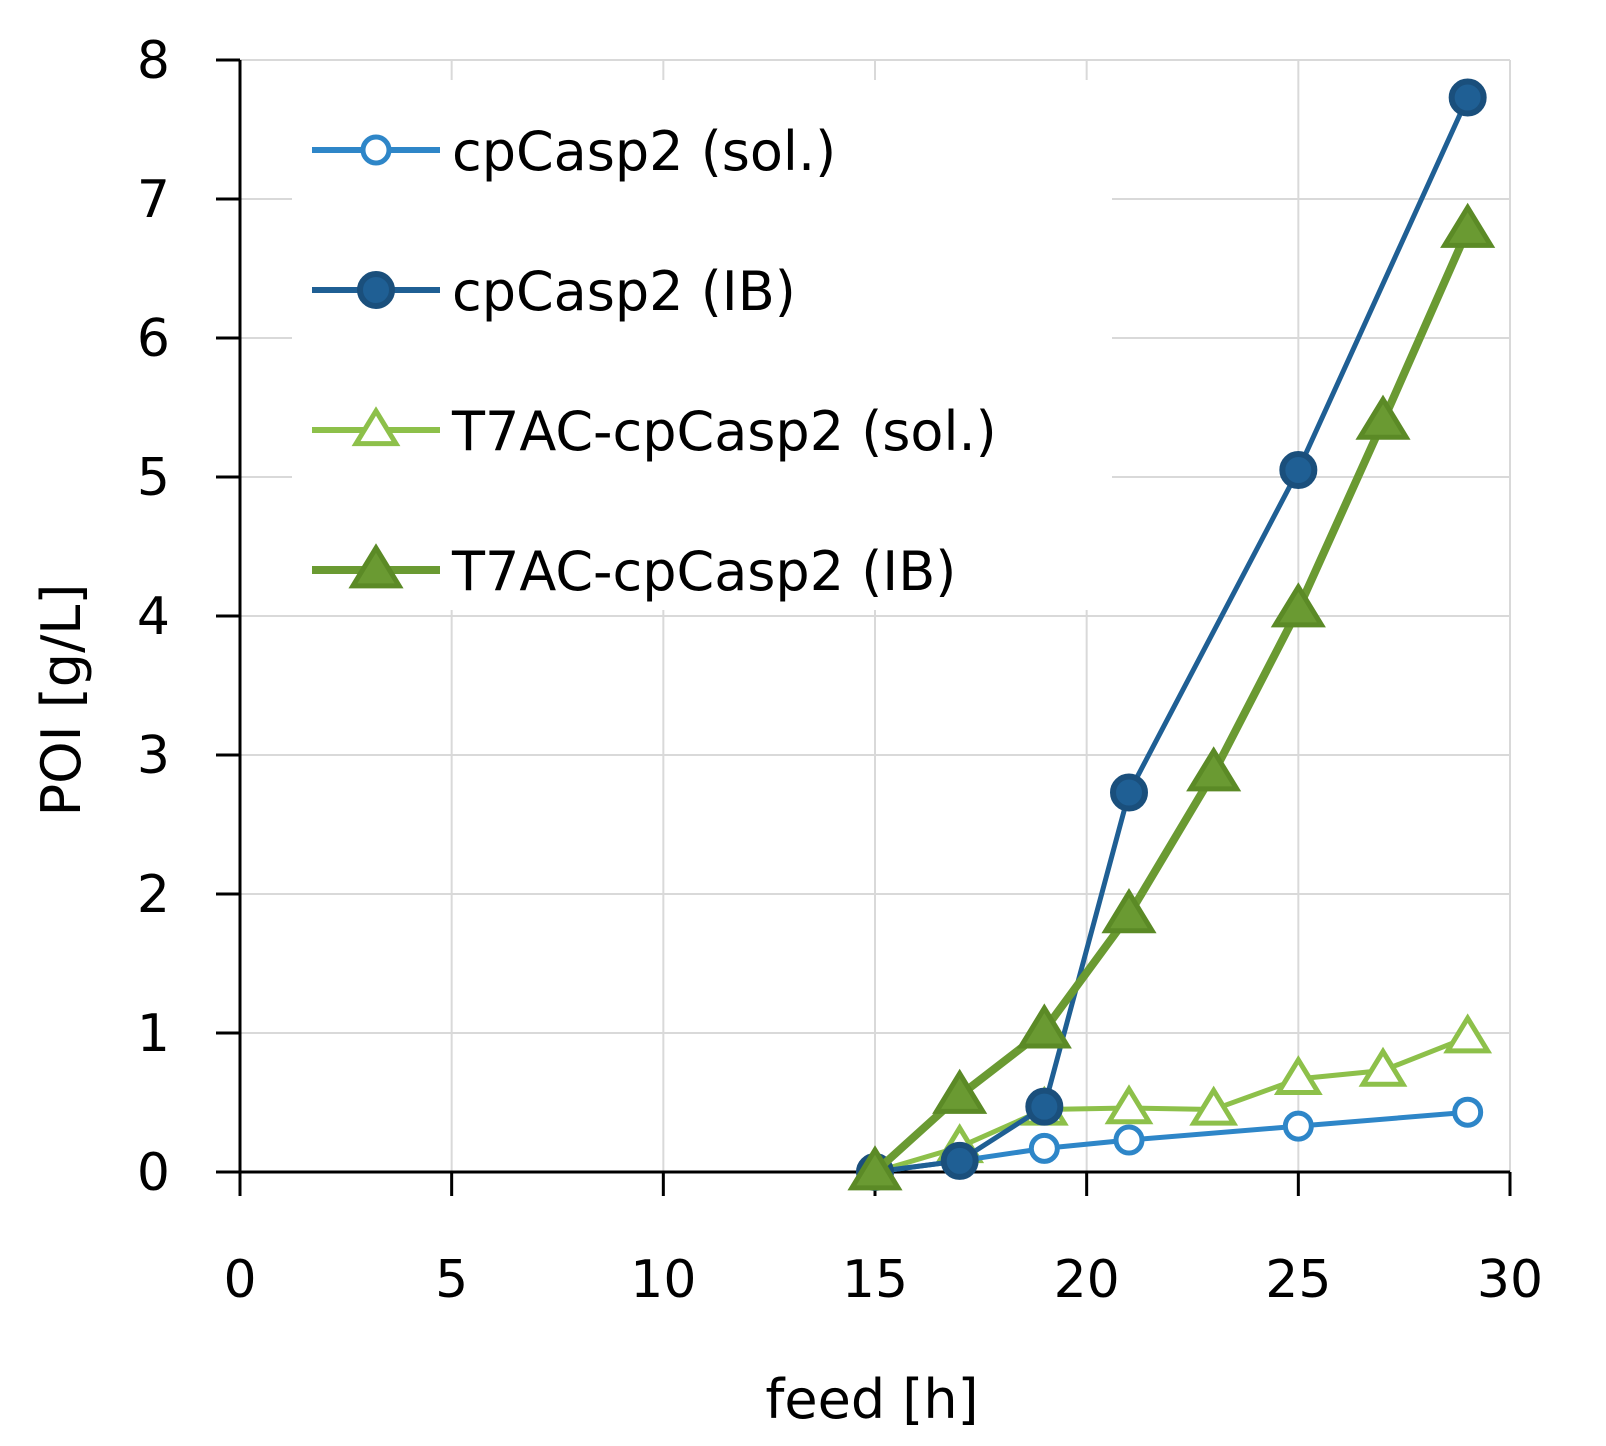 Image resolution: width=1606 pixels, height=1446 pixels. Describe the element at coordinates (153, 478) in the screenshot. I see `y-tick-label: 5` at that location.